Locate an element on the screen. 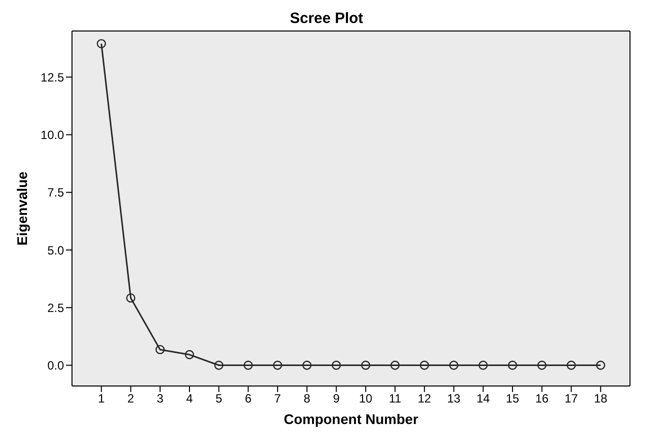  x-tick-label: 18 is located at coordinates (601, 399).